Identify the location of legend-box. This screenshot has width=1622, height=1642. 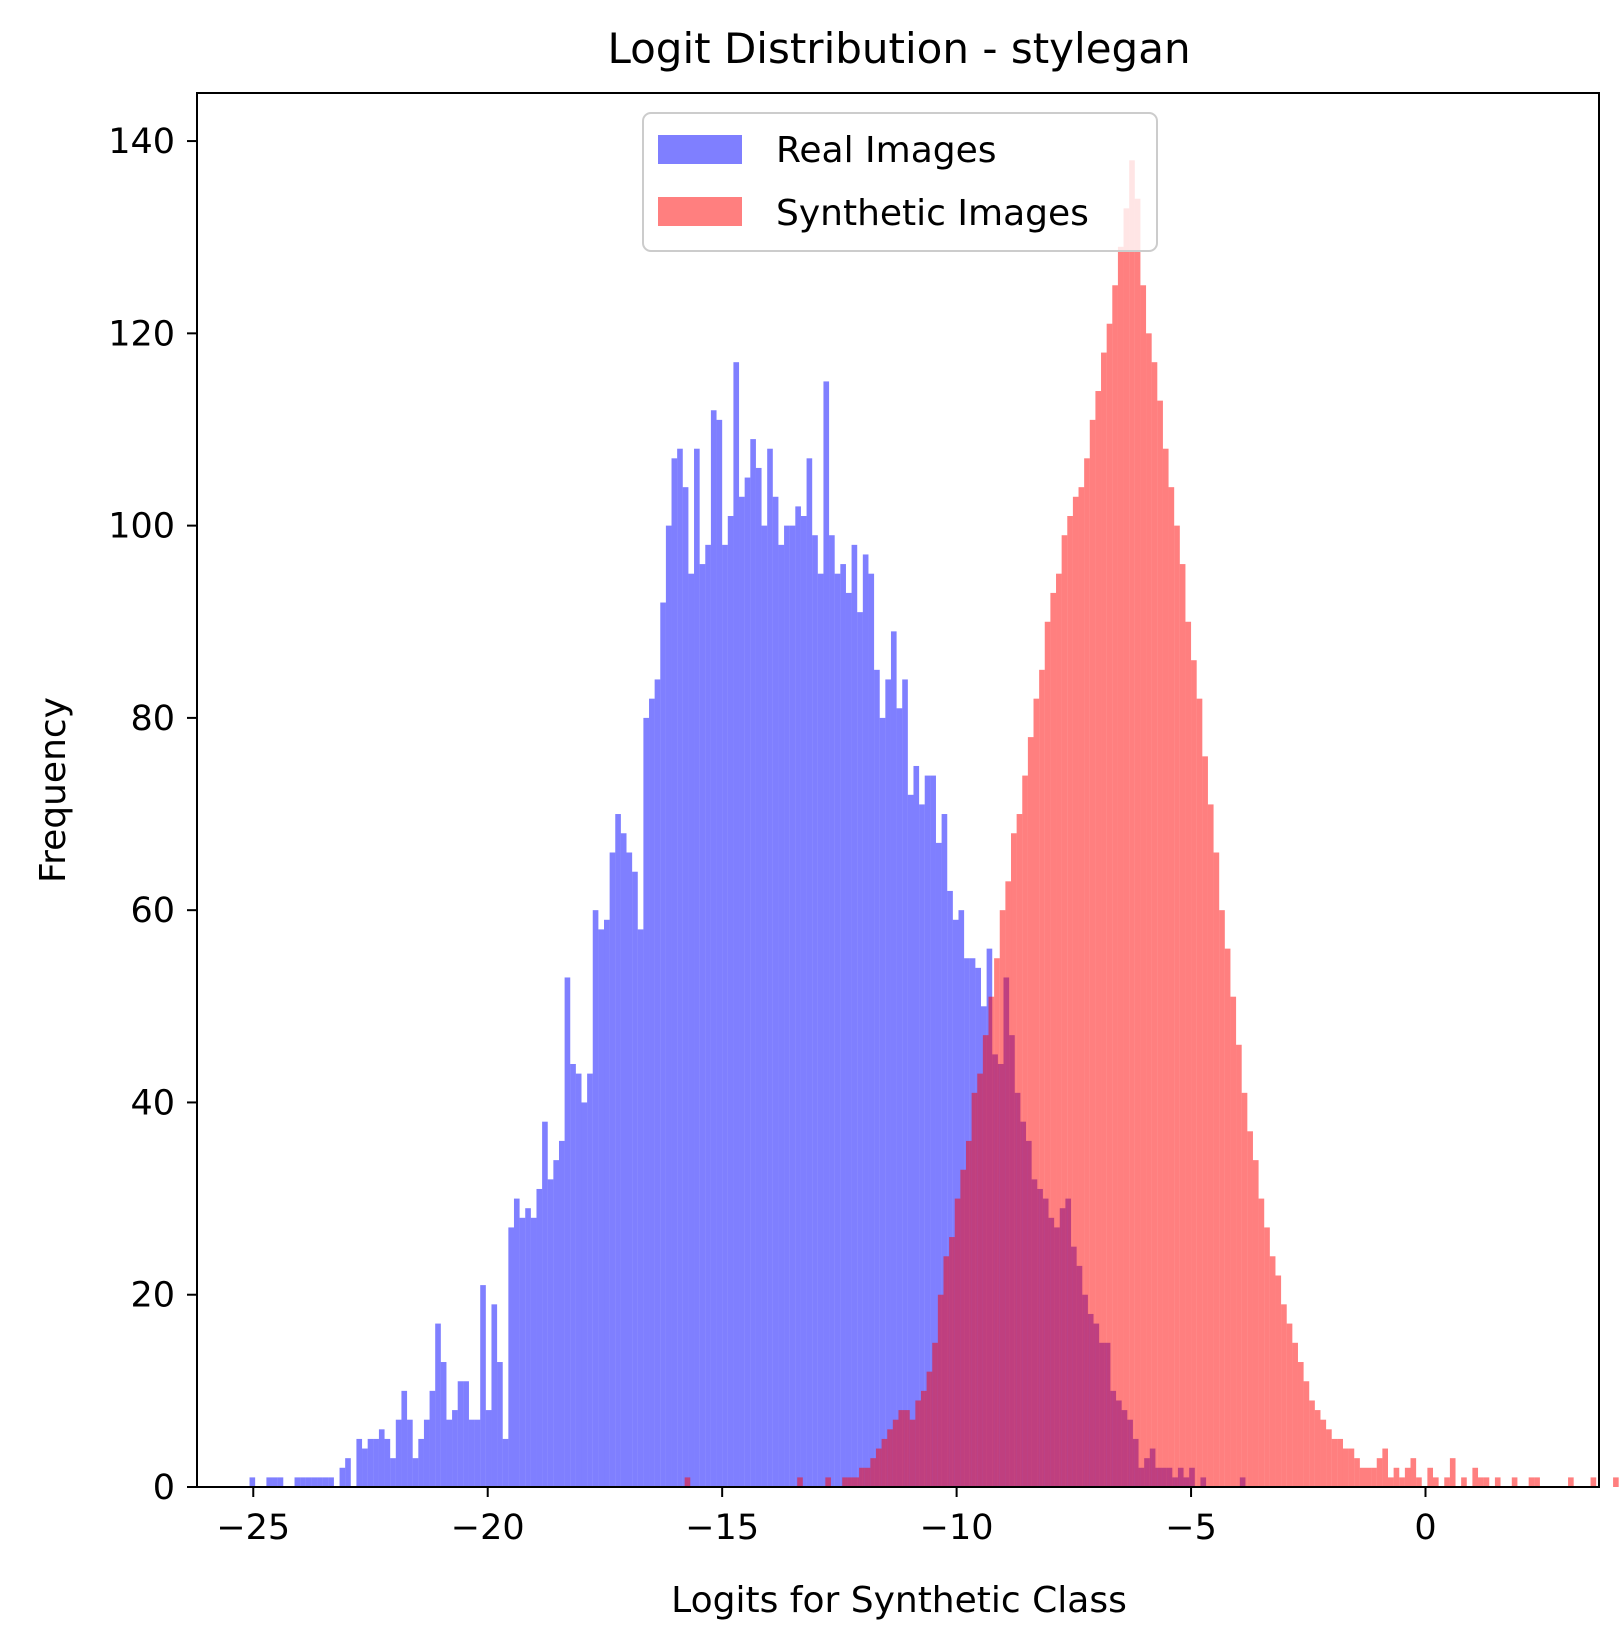
(900, 182).